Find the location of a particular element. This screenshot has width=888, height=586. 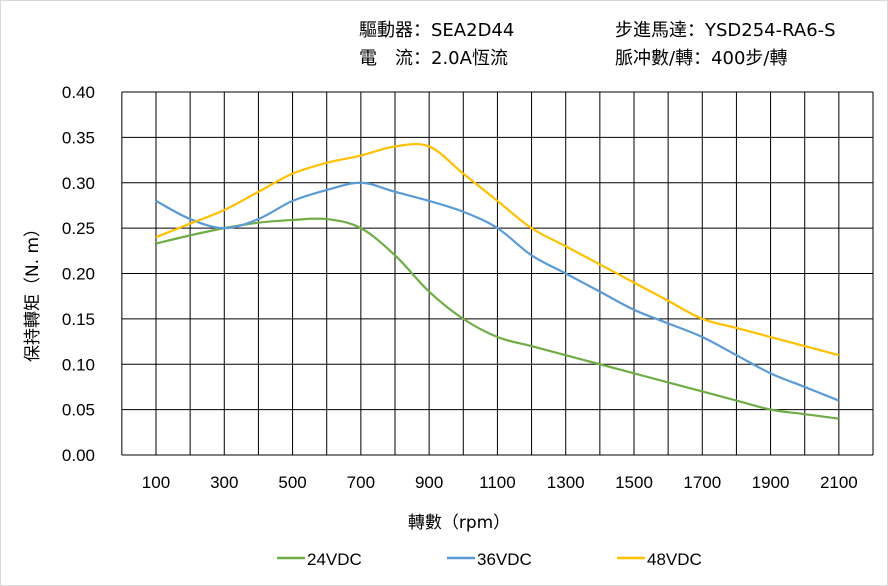

y-tick-label: 0.25 is located at coordinates (78, 228).